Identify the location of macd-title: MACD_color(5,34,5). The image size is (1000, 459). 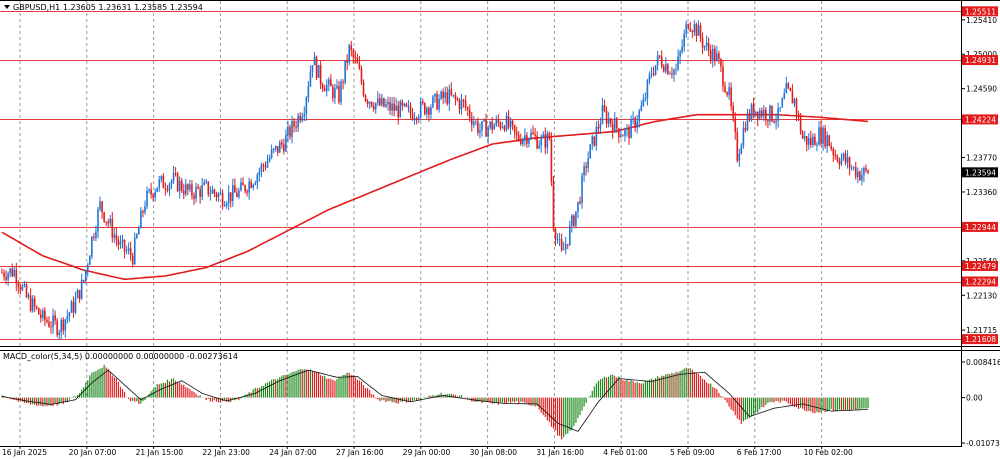
(42, 356).